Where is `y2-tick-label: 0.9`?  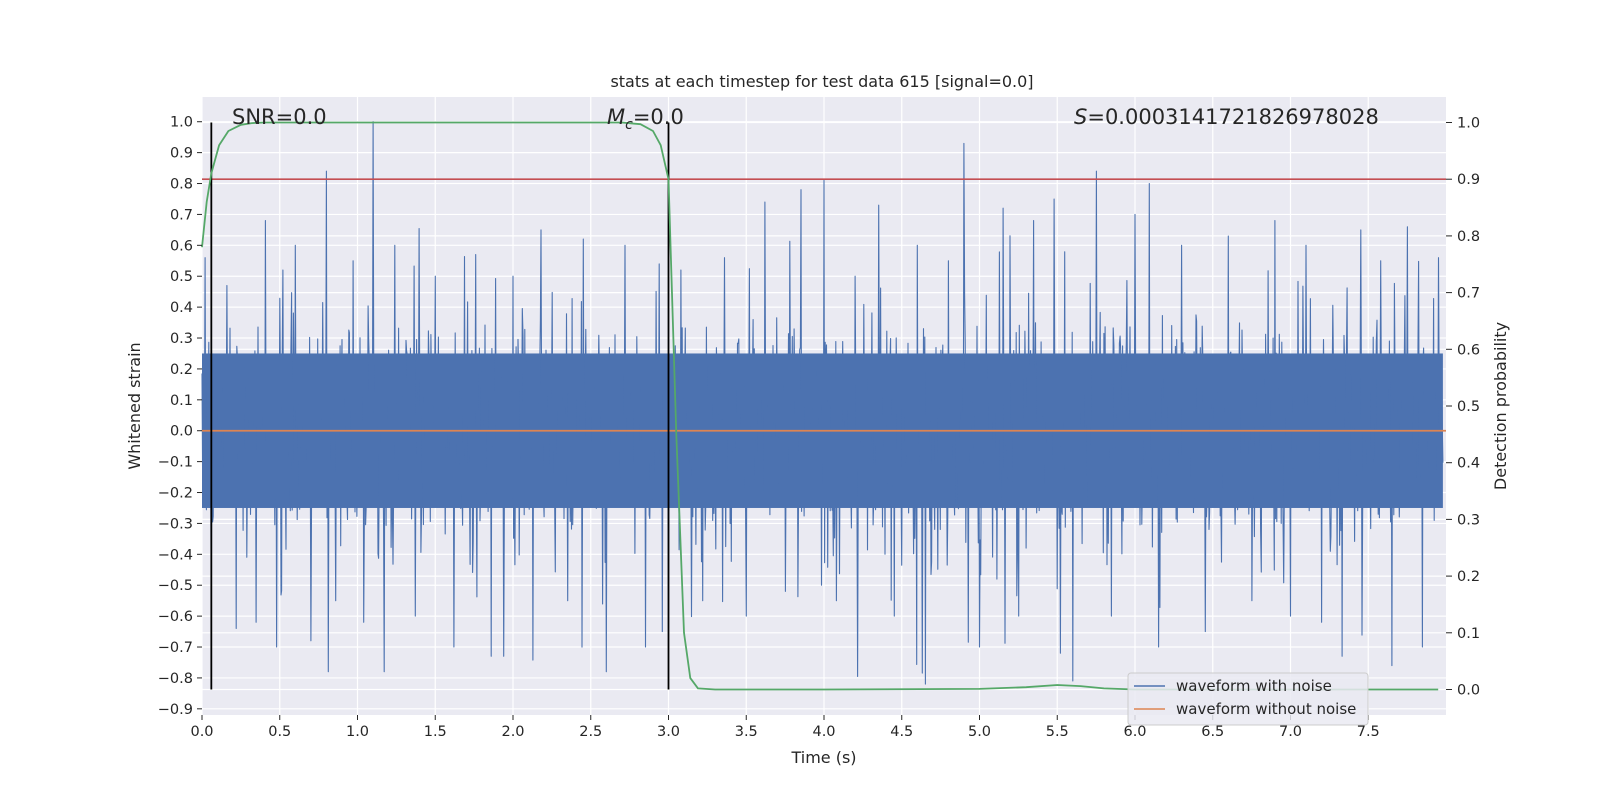
y2-tick-label: 0.9 is located at coordinates (1468, 180).